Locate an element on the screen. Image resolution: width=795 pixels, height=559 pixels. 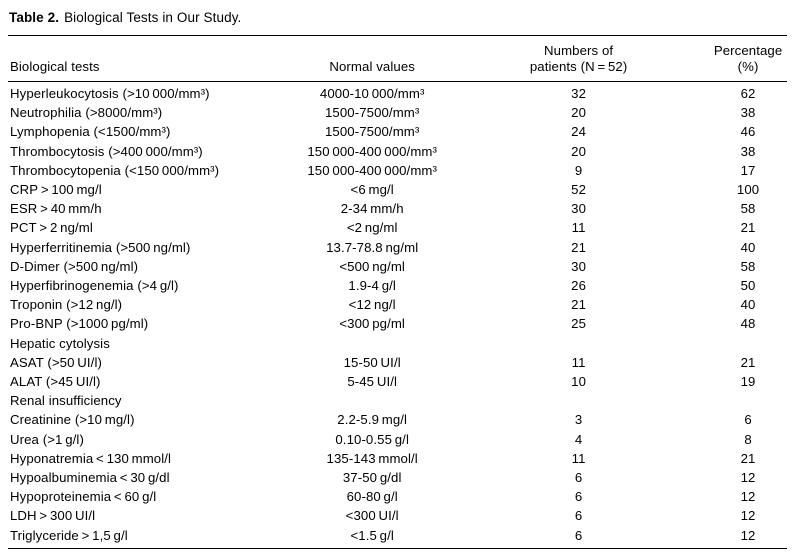
cell-patient-count: 3 is located at coordinates (578, 420).